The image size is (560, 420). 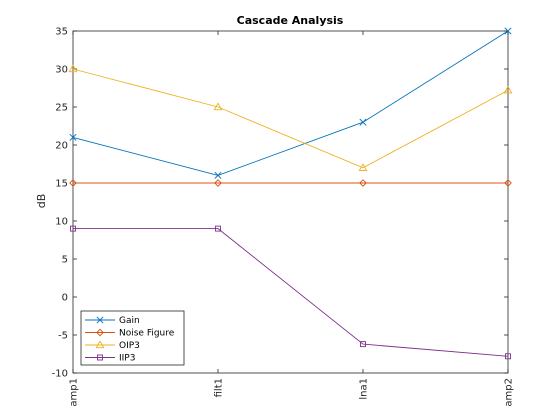 I want to click on legend-marker-oip3, so click(x=100, y=344).